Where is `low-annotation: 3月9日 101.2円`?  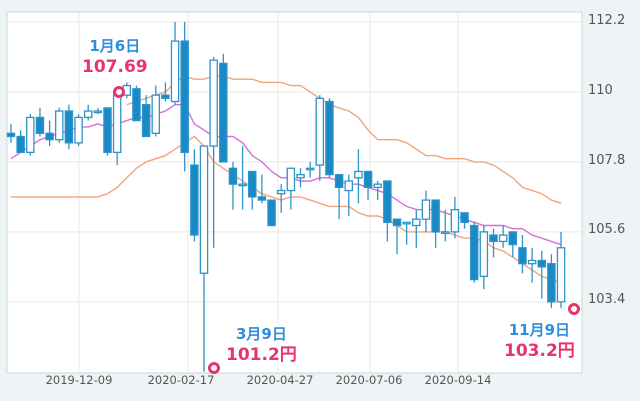 low-annotation: 3月9日 101.2円 is located at coordinates (261, 345).